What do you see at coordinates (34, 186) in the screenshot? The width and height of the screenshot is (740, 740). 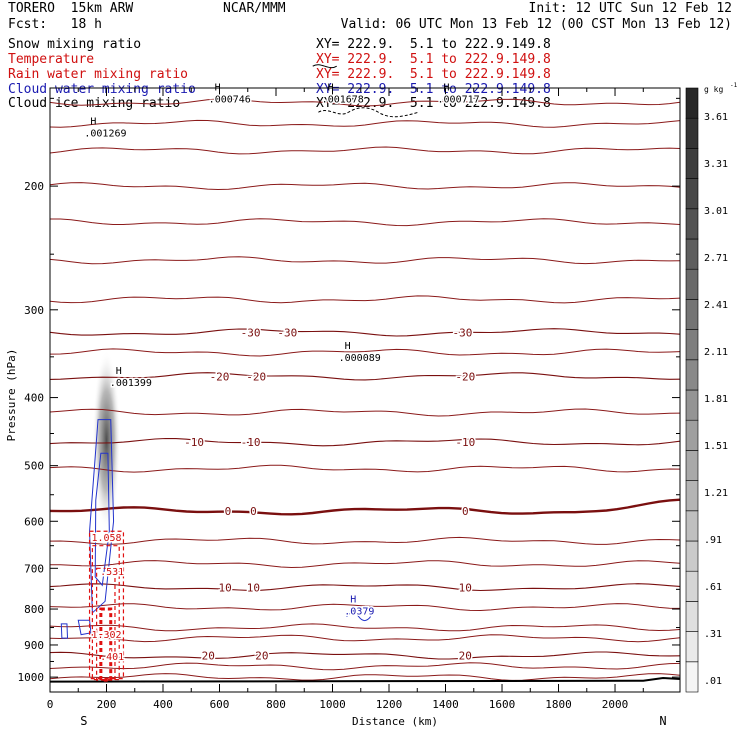 I see `y-tick-label: 200` at bounding box center [34, 186].